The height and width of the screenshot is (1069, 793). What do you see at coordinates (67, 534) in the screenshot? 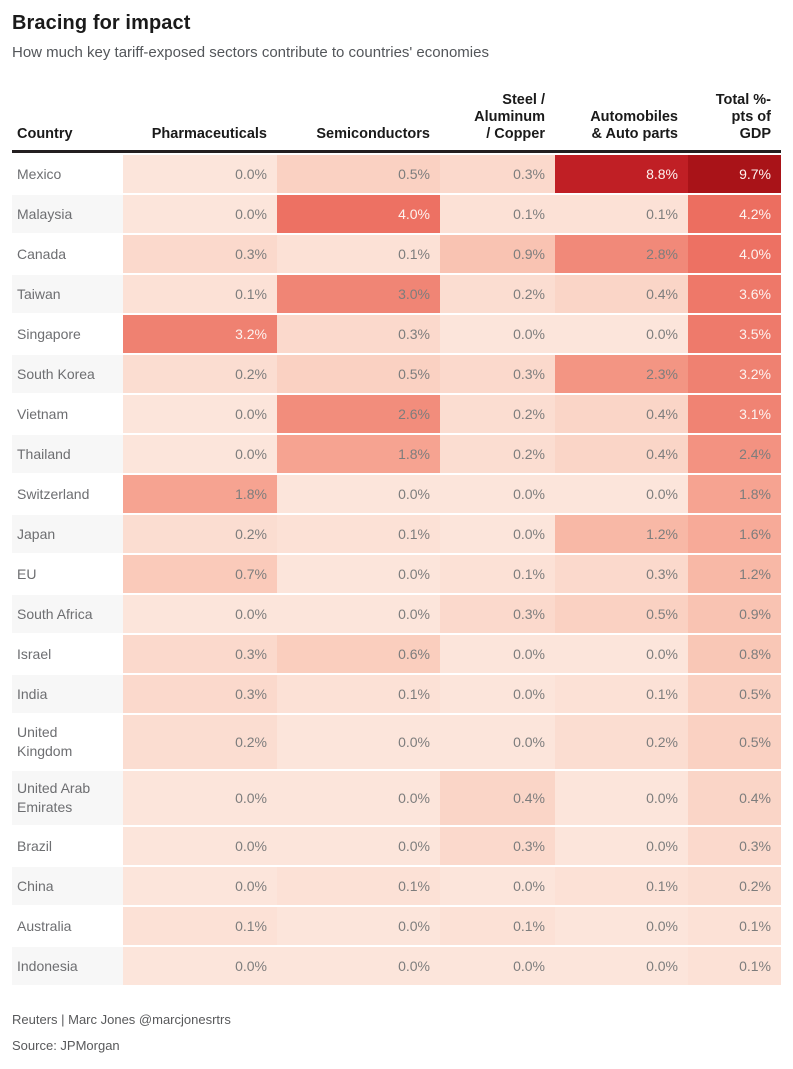
I see `country-cell: Japan` at bounding box center [67, 534].